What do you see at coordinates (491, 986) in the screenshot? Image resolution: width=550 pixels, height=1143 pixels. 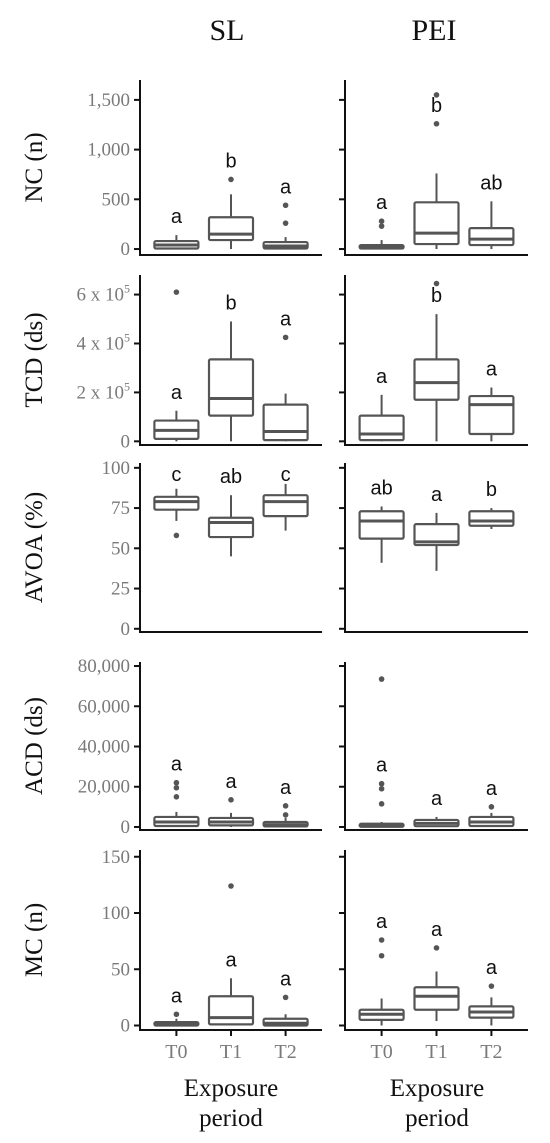 I see `outlier-point-pei-T2` at bounding box center [491, 986].